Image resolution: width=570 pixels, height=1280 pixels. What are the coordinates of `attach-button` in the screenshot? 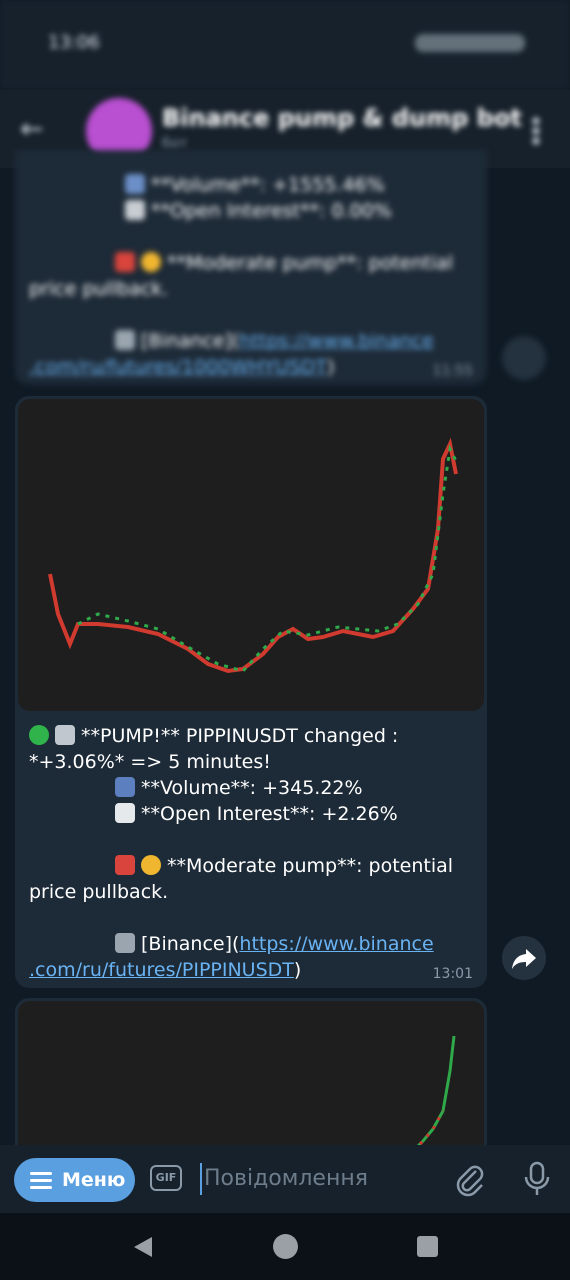 It's located at (470, 1180).